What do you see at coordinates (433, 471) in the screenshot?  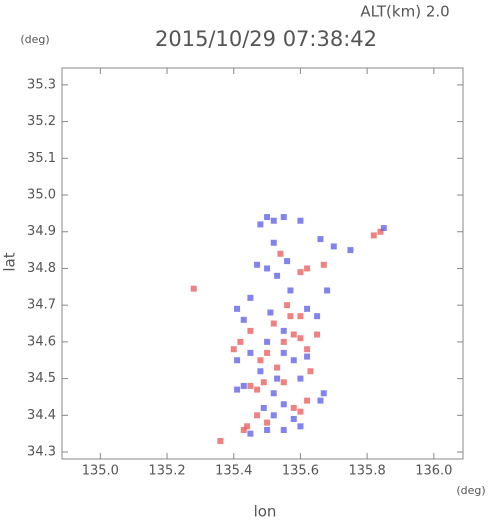 I see `x-tick-label: 136.0` at bounding box center [433, 471].